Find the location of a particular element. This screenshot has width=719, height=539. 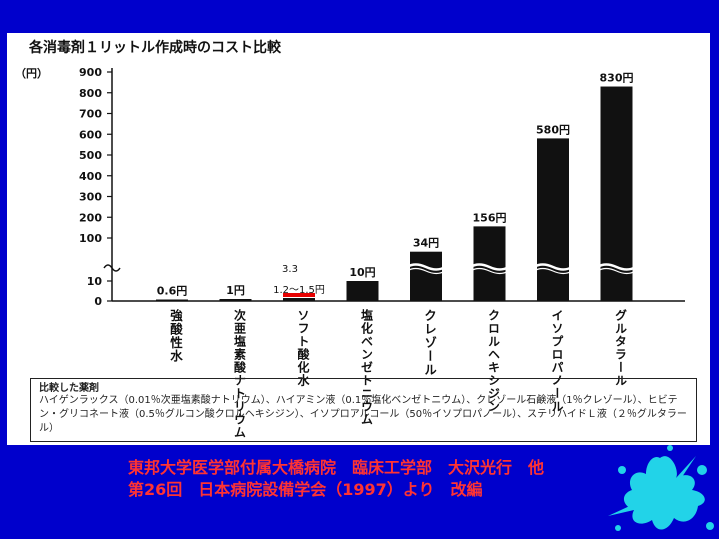

value-label: 1.2〜1.5円 is located at coordinates (299, 290).